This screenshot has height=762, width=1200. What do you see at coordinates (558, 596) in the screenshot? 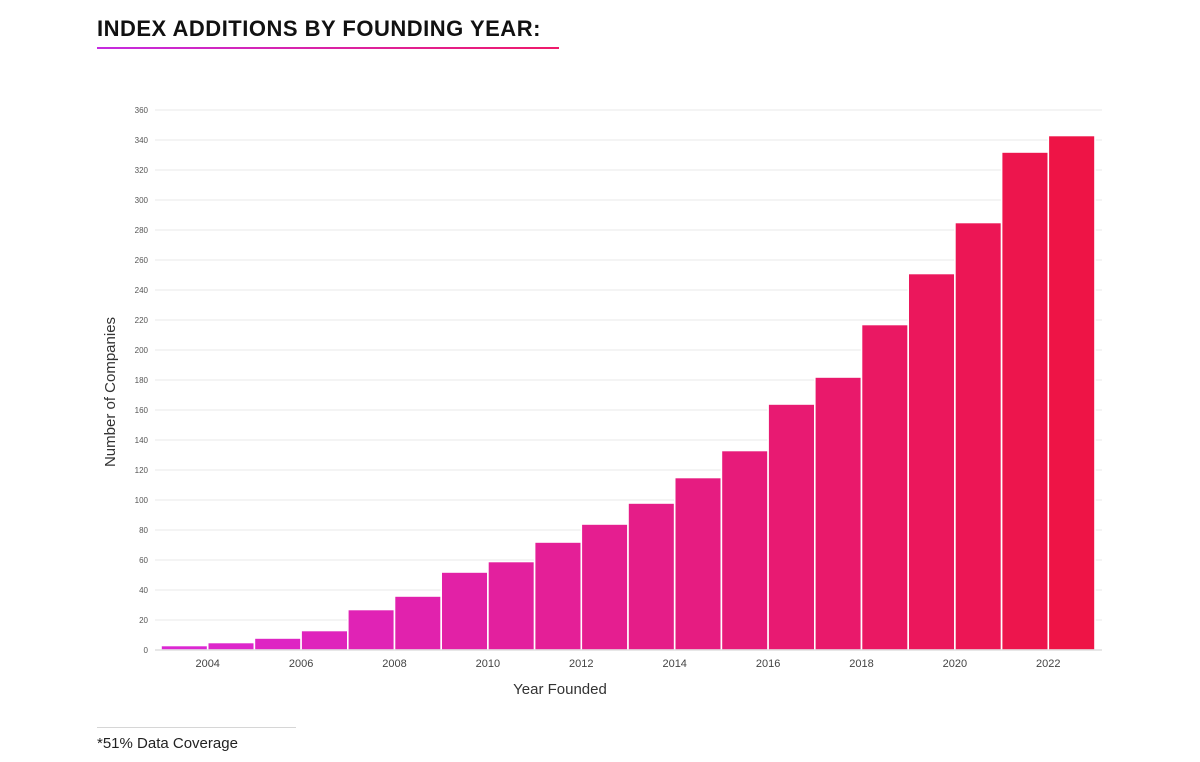
I see `bar-2011` at bounding box center [558, 596].